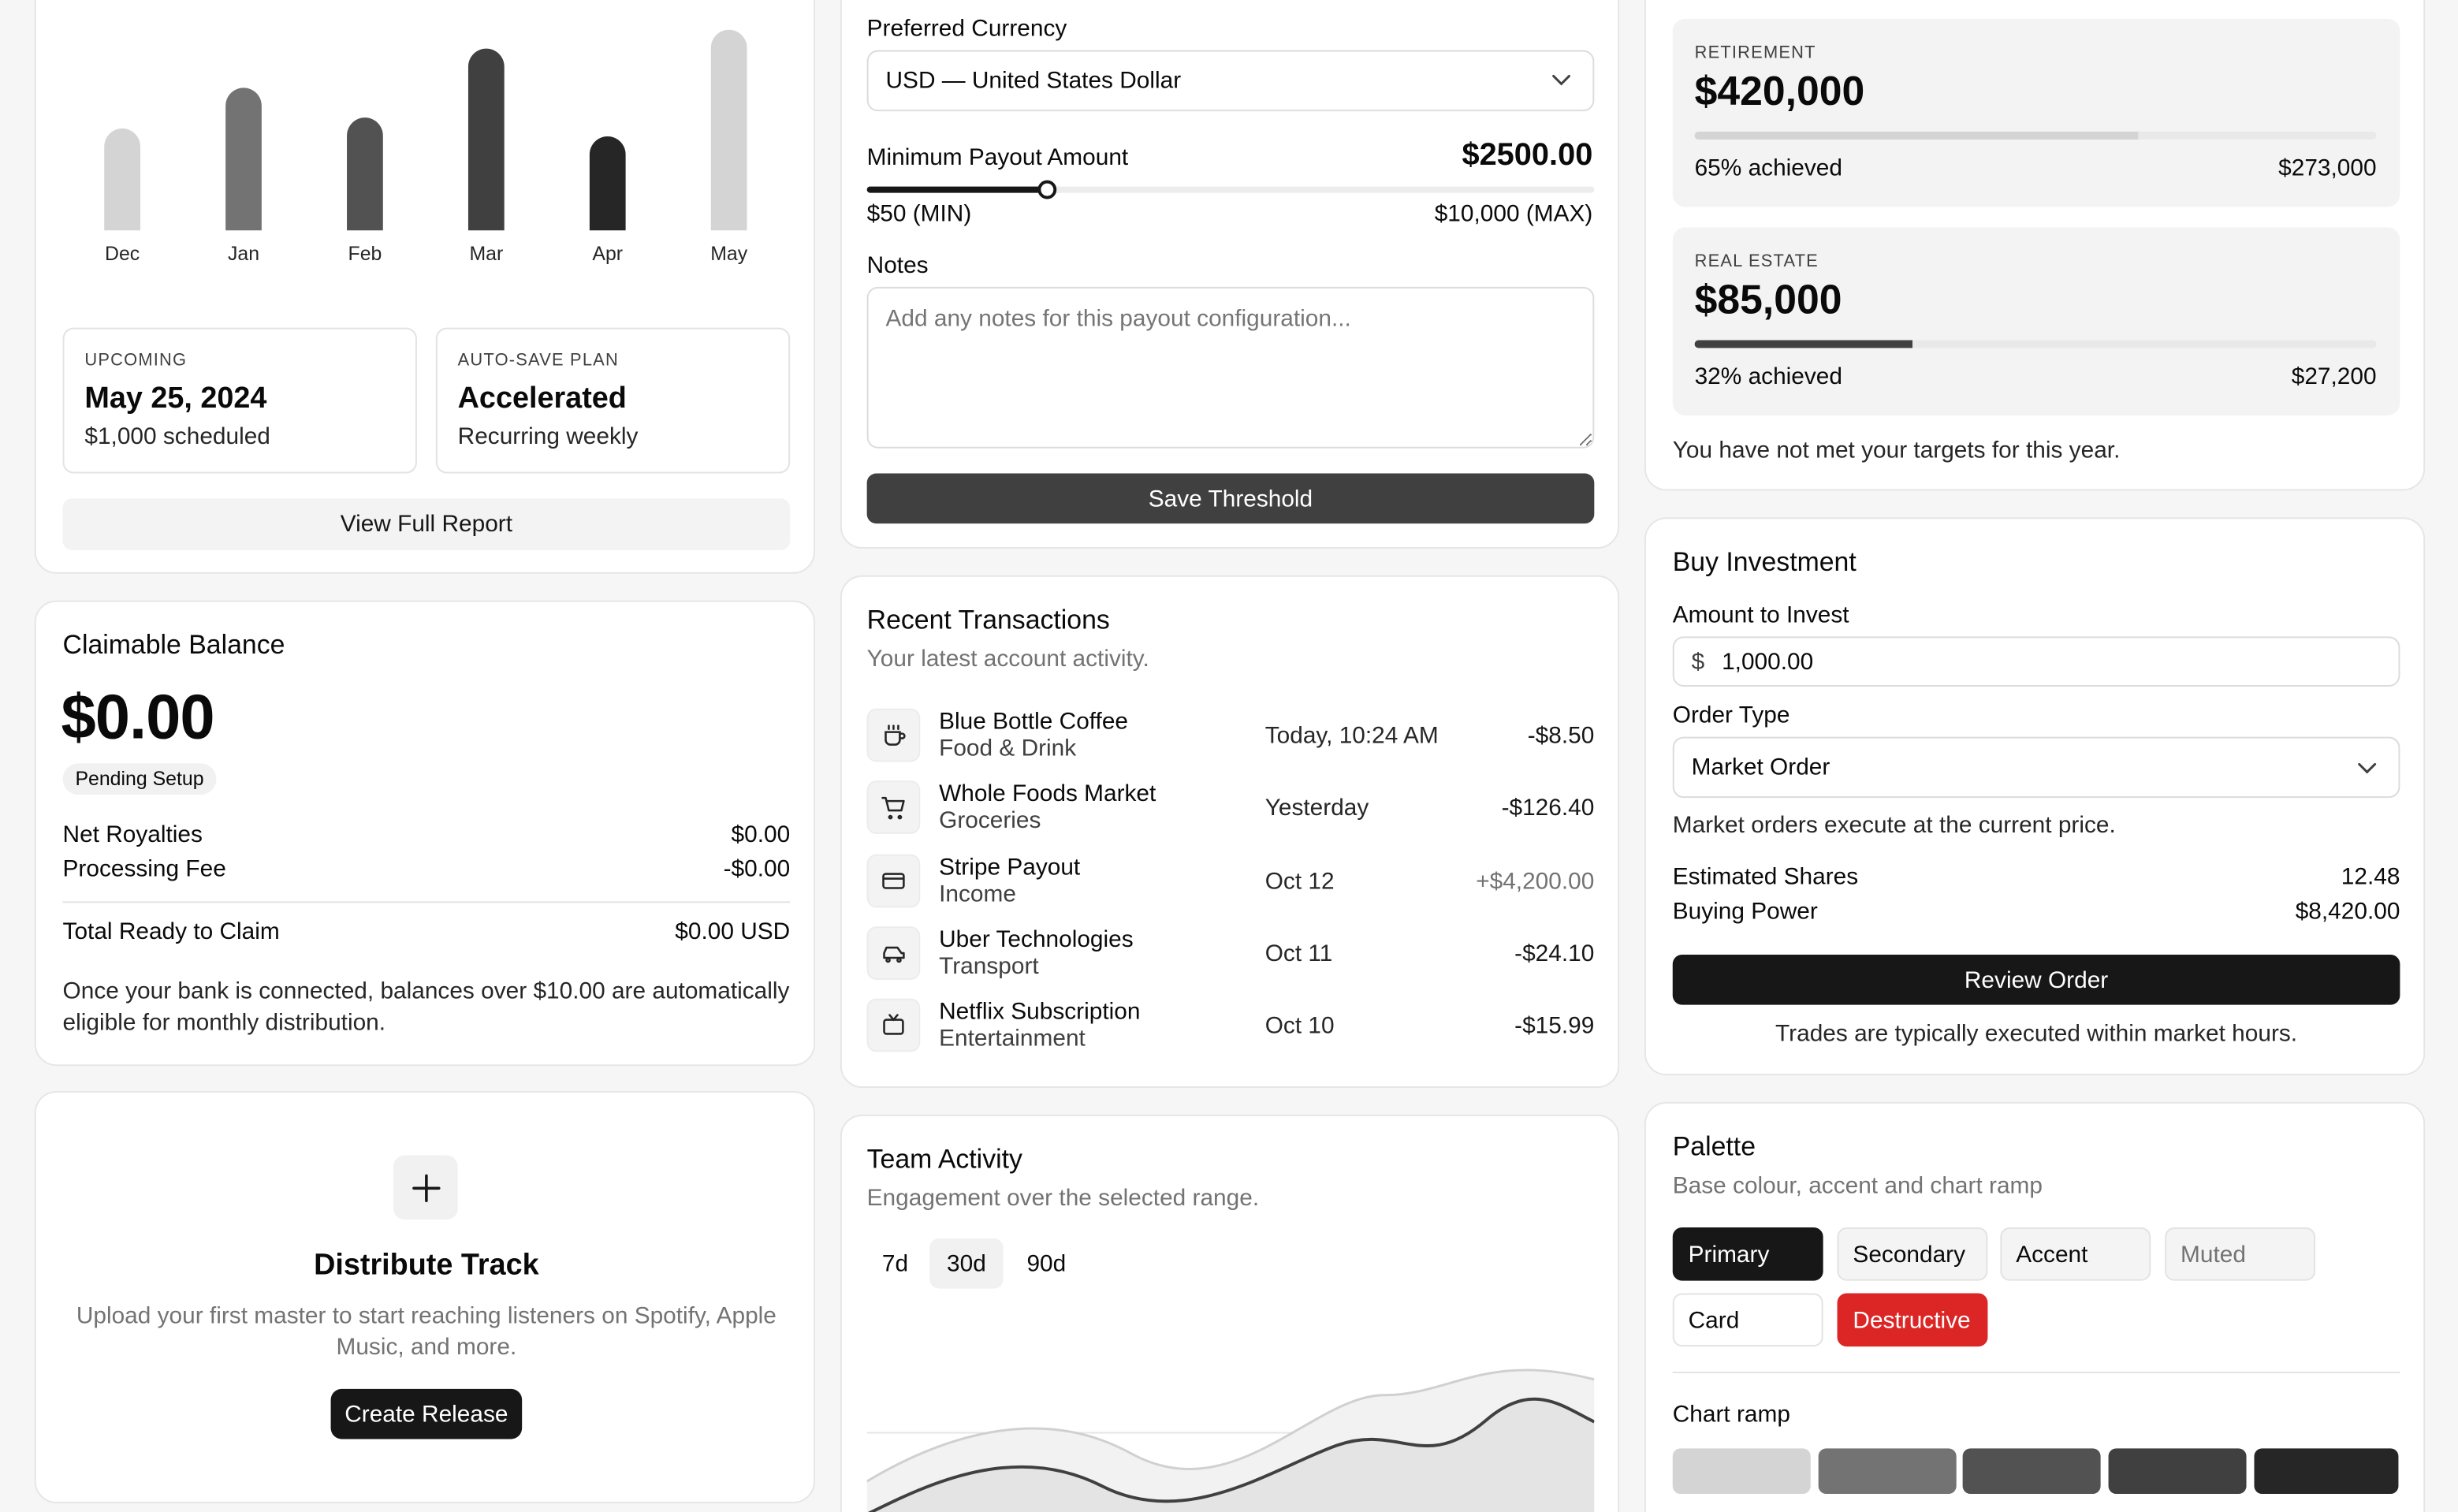  What do you see at coordinates (1714, 1146) in the screenshot?
I see `palette-title: Palette` at bounding box center [1714, 1146].